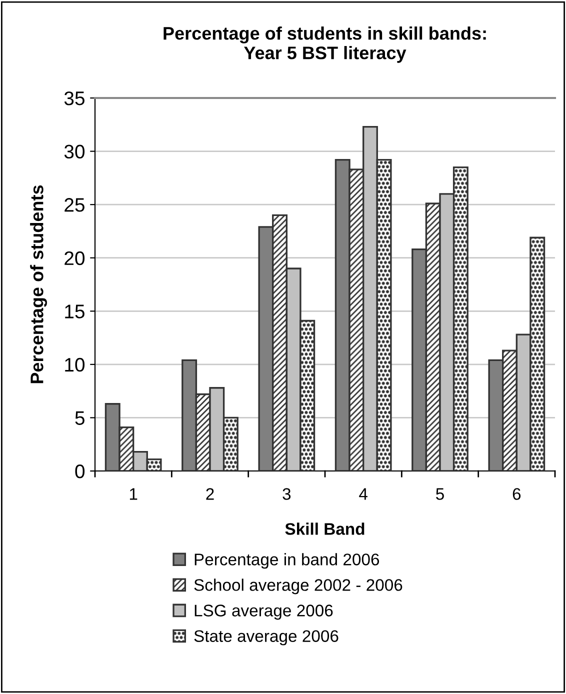 The height and width of the screenshot is (694, 566). Describe the element at coordinates (298, 586) in the screenshot. I see `legend-label: School average 2002 - 2006` at that location.